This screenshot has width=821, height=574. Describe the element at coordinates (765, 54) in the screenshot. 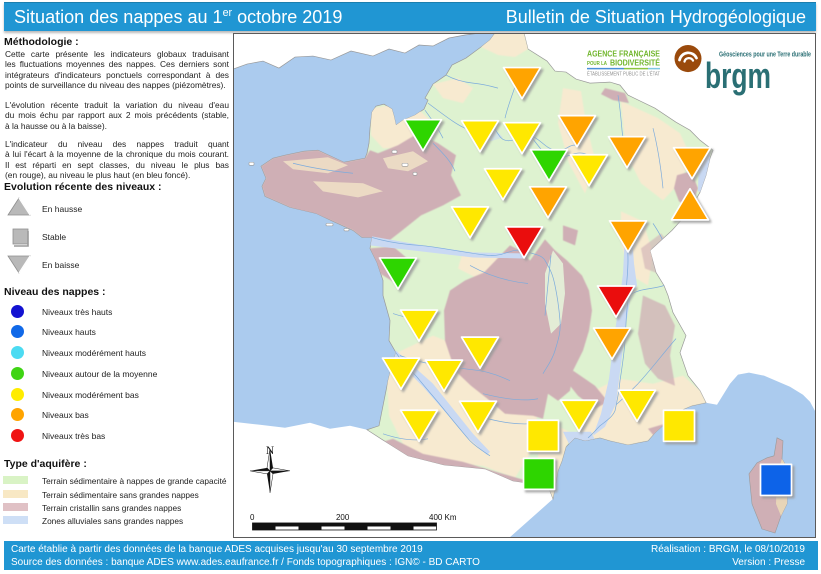

I see `svg-text:Géosciences pour une Terre dur: Géosciences pour une Terre durable` at that location.